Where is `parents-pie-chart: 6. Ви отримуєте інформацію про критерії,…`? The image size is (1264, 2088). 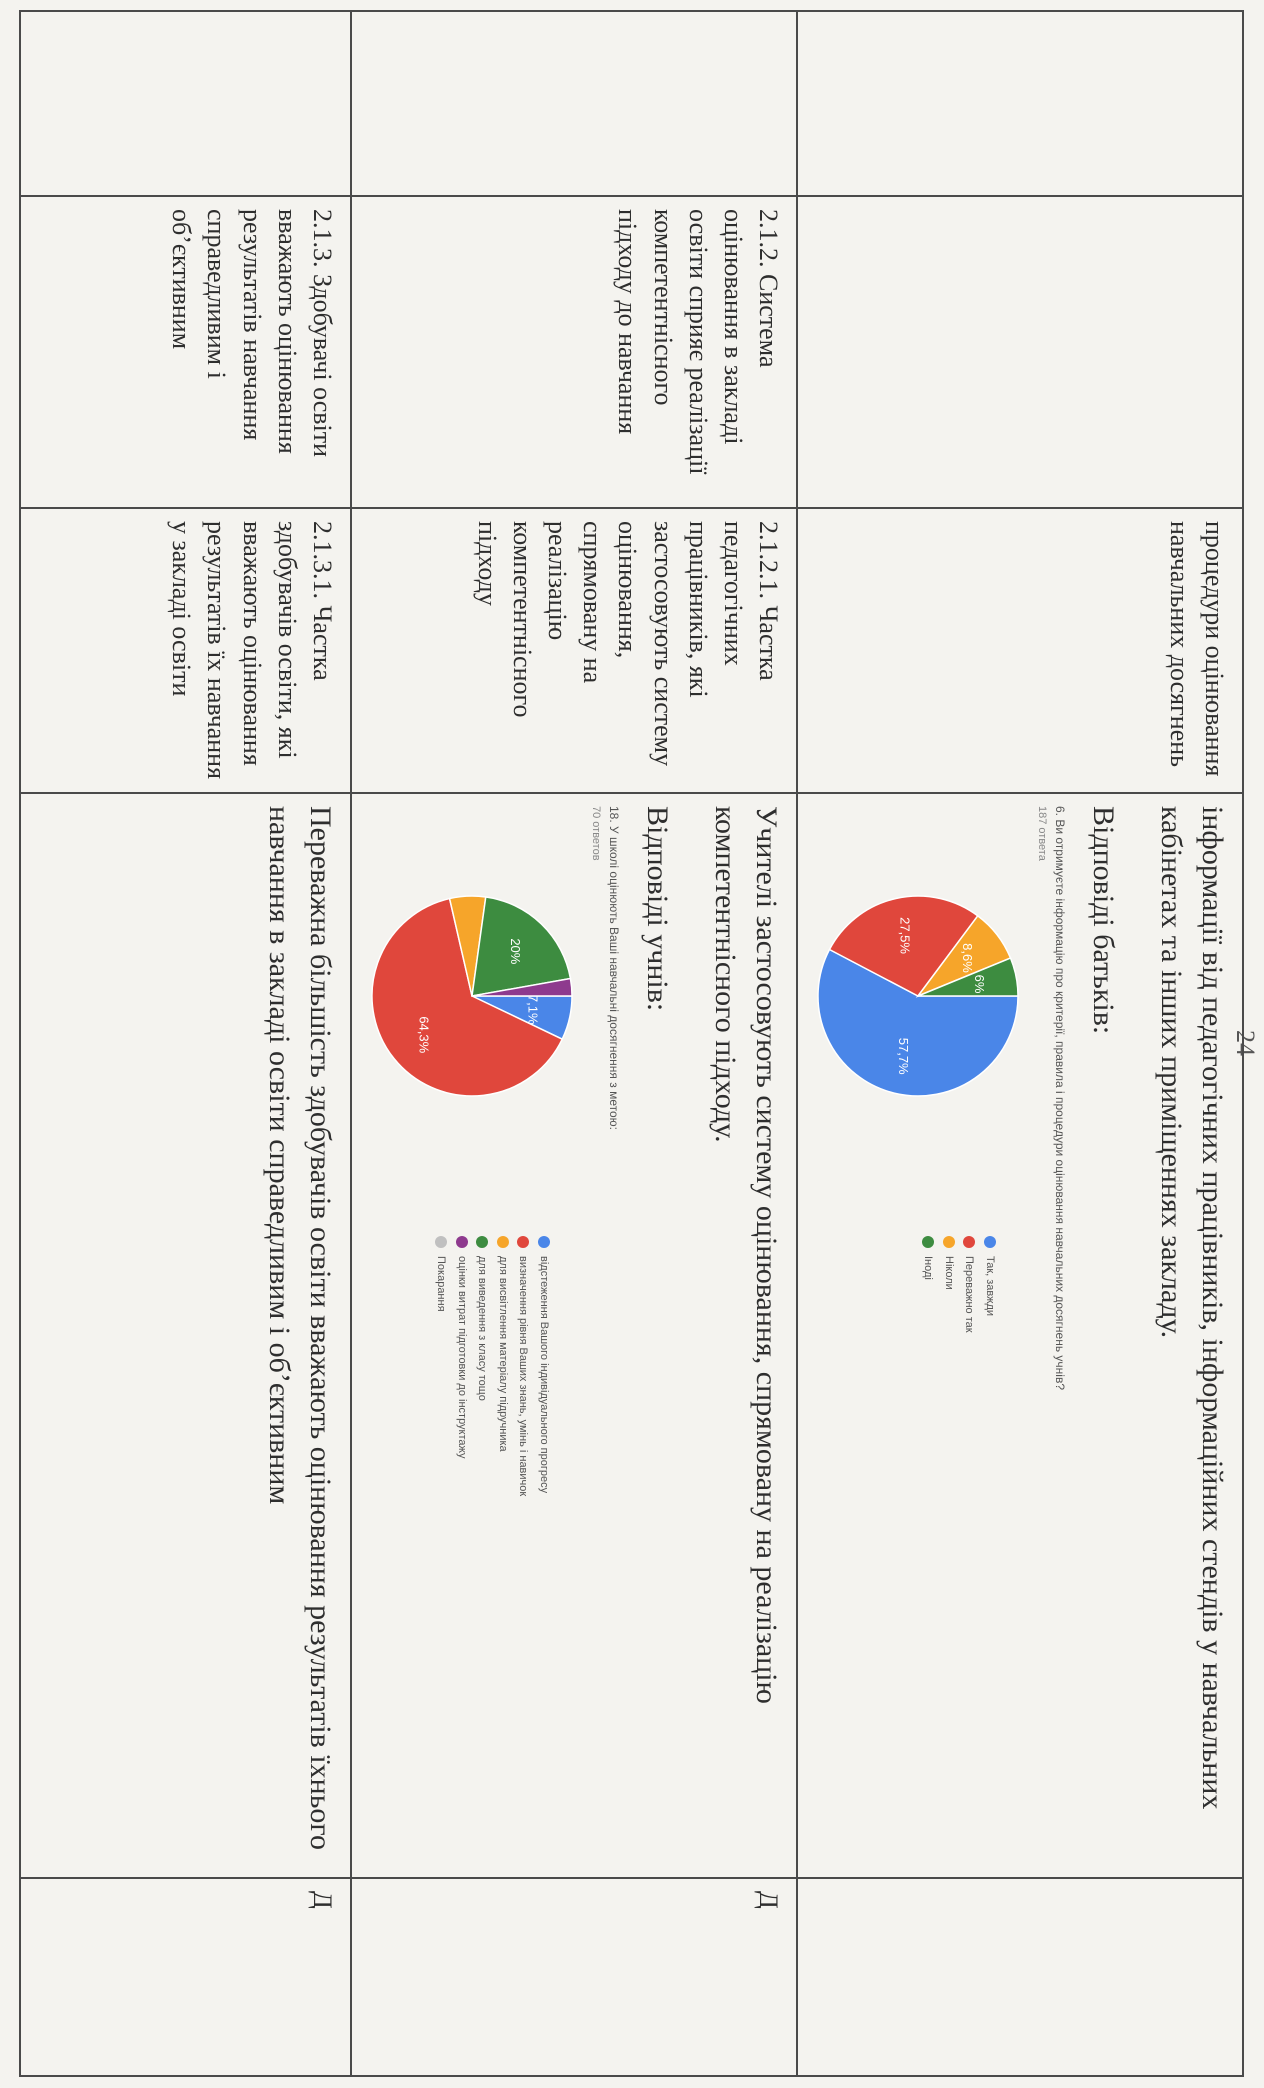 parents-pie-chart: 6. Ви отримуєте інформацію про критерії,… is located at coordinates (938, 1335).